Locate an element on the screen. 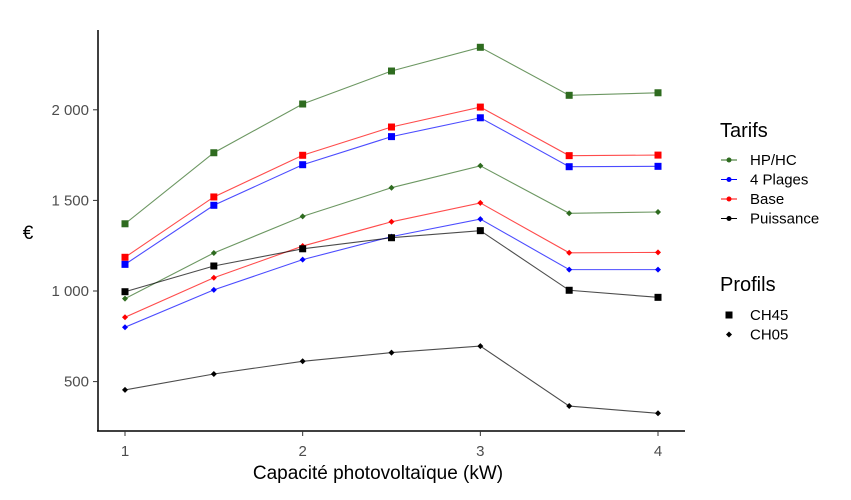 This screenshot has height=500, width=851. series-4-plages-ch05 is located at coordinates (392, 273).